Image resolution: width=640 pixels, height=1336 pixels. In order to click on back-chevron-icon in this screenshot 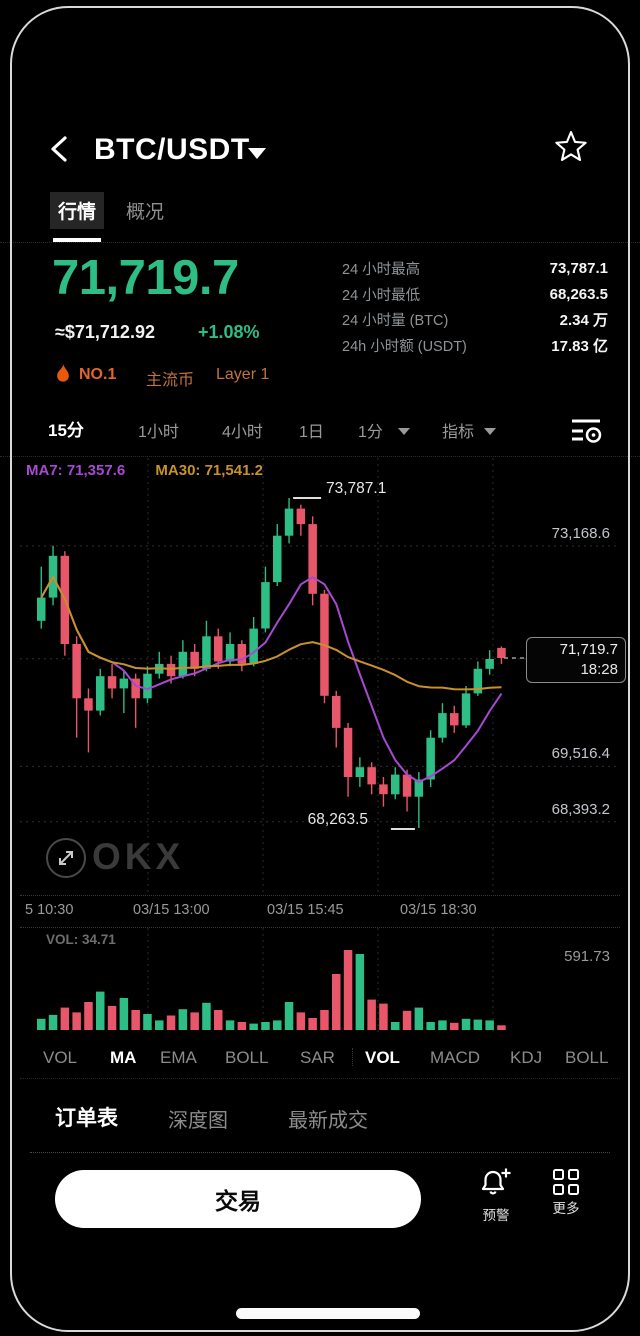, I will do `click(59, 149)`.